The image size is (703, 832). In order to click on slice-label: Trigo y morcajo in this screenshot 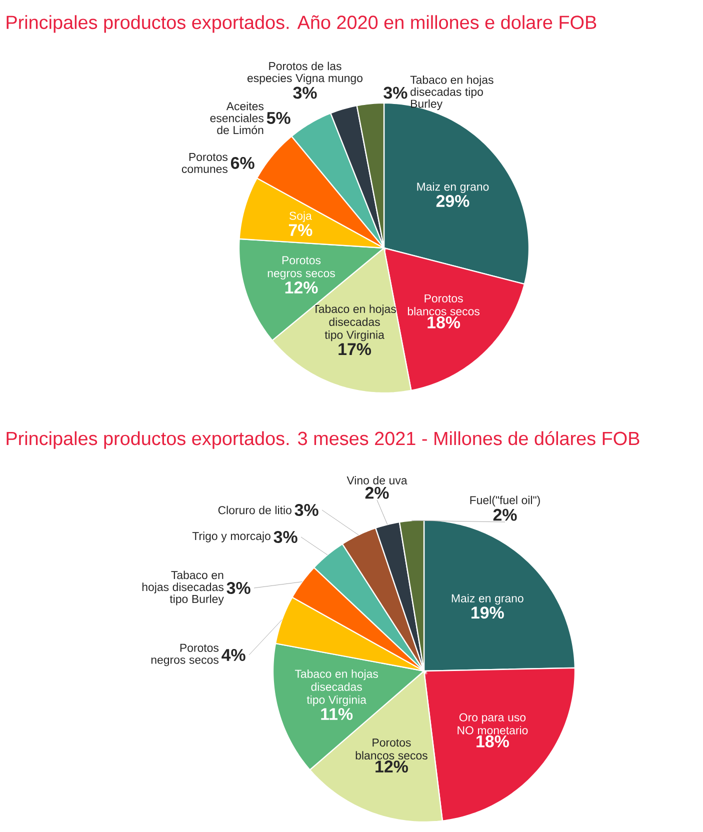, I will do `click(231, 537)`.